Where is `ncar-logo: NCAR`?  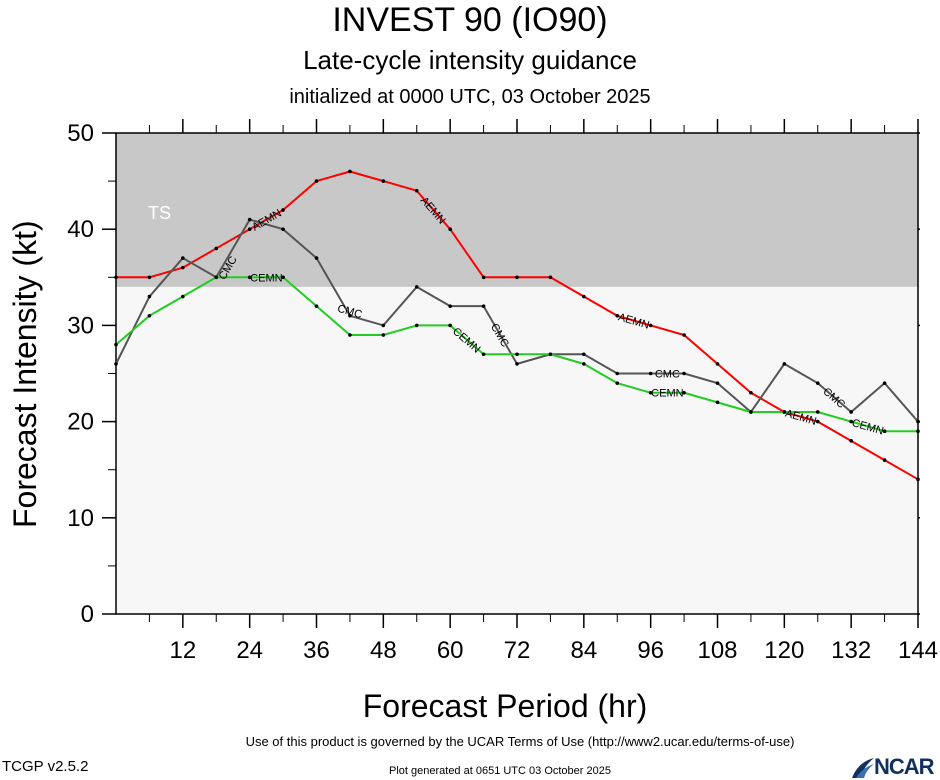
ncar-logo: NCAR is located at coordinates (895, 766).